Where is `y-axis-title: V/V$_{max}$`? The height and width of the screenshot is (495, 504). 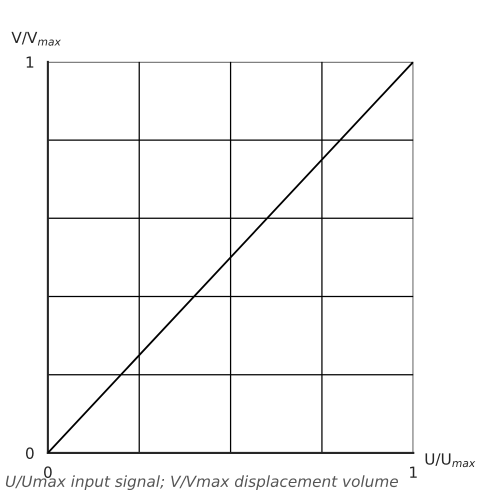
y-axis-title: V/V$_{max}$ is located at coordinates (36, 39).